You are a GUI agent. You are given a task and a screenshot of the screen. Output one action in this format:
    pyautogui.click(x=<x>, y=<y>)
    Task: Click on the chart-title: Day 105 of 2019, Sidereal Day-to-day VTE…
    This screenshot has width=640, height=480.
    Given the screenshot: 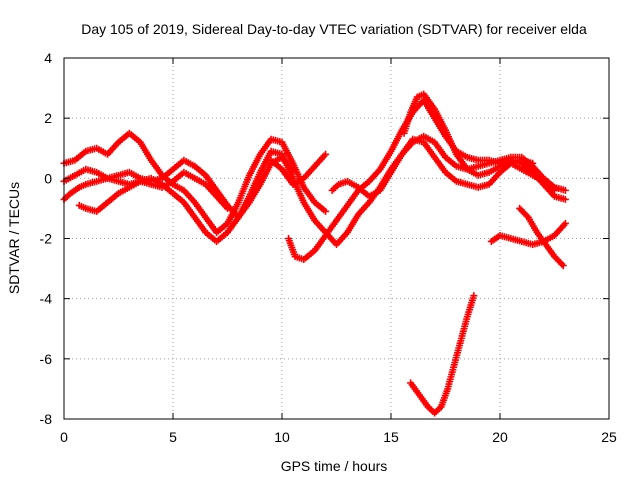 What is the action you would take?
    pyautogui.click(x=334, y=29)
    